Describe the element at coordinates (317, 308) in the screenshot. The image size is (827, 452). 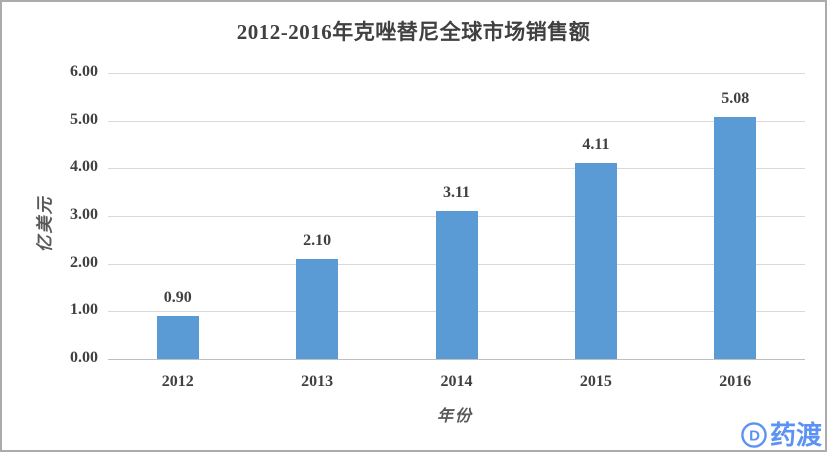
I see `bar-2013` at that location.